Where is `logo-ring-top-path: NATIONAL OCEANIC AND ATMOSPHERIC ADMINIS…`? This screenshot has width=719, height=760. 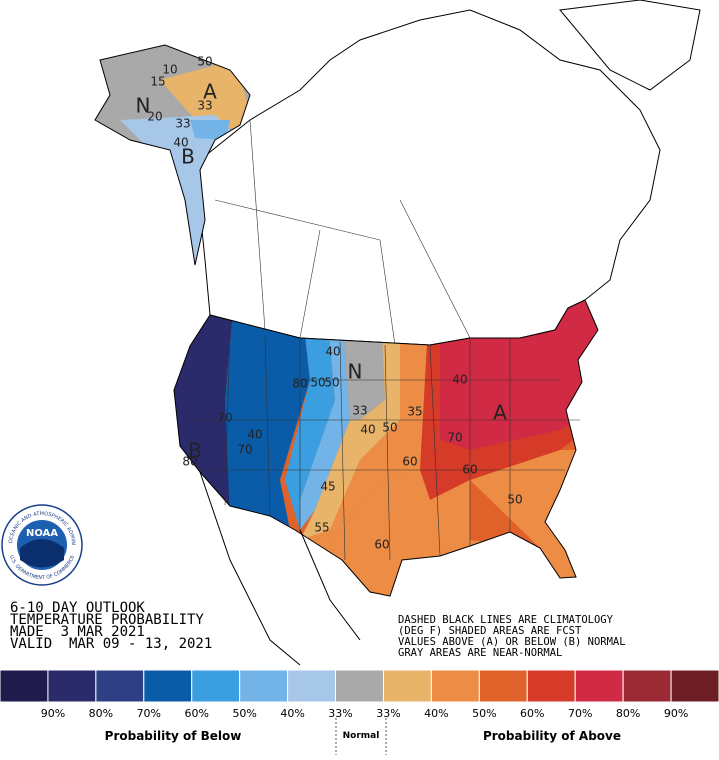 logo-ring-top-path: NATIONAL OCEANIC AND ATMOSPHERIC ADMINIS… is located at coordinates (38, 272).